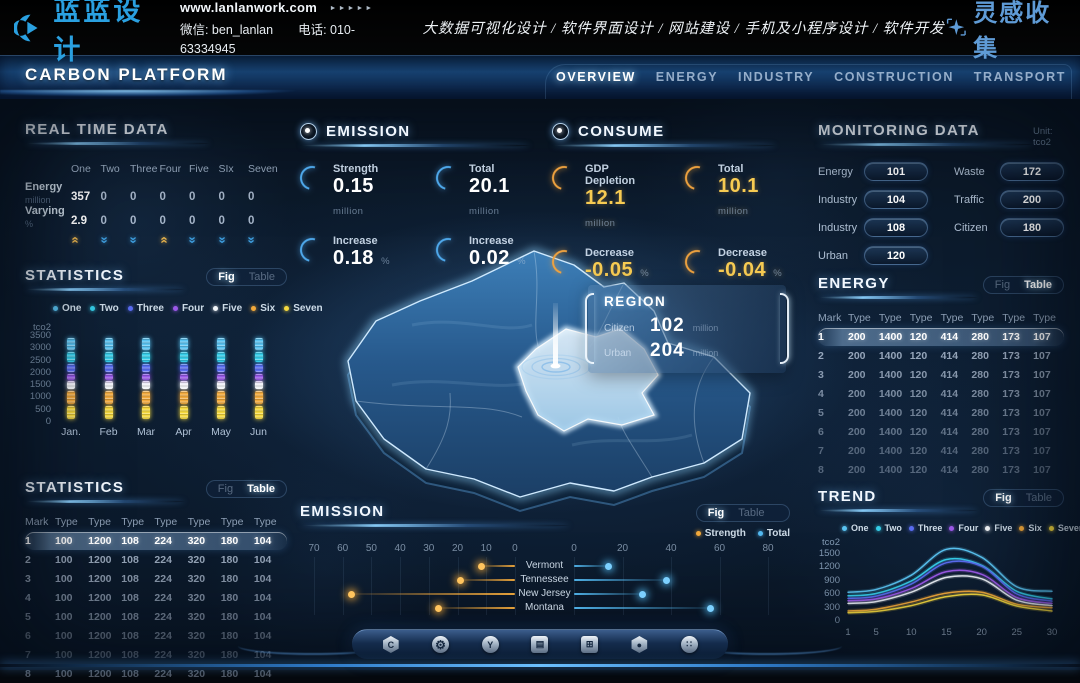  Describe the element at coordinates (355, 241) in the screenshot. I see `stat-label: Increase` at that location.